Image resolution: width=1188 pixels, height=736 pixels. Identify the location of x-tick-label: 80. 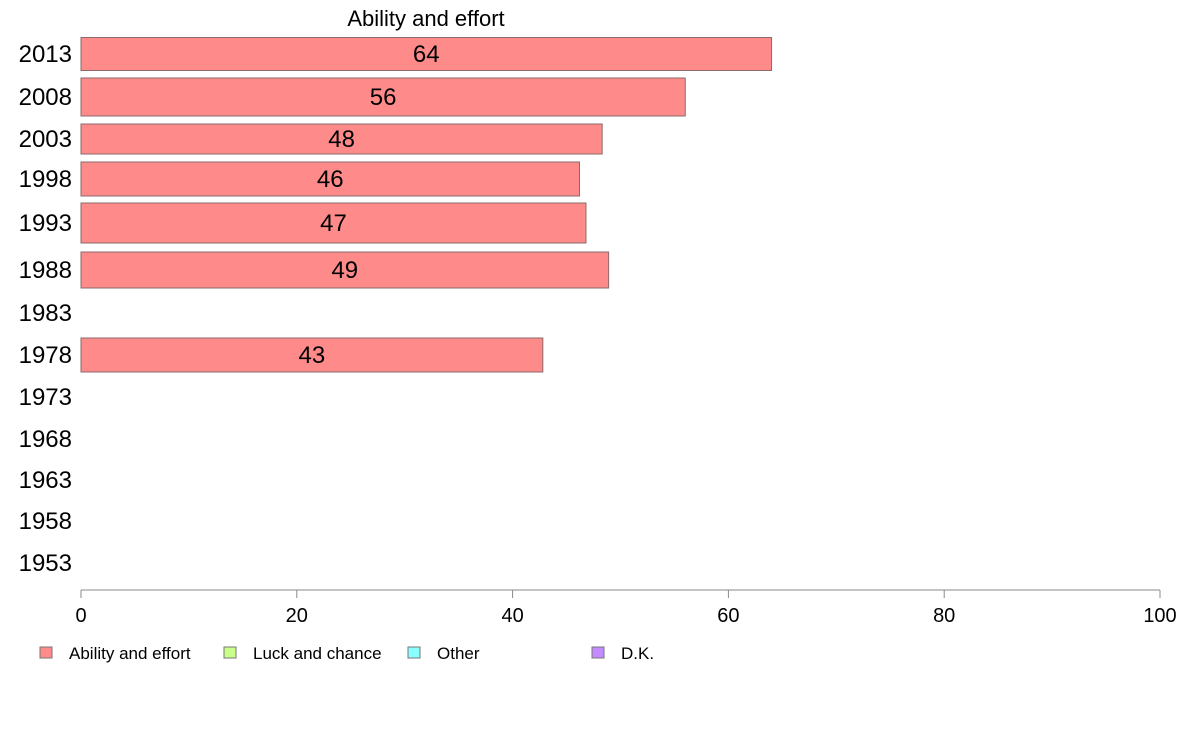
(944, 616).